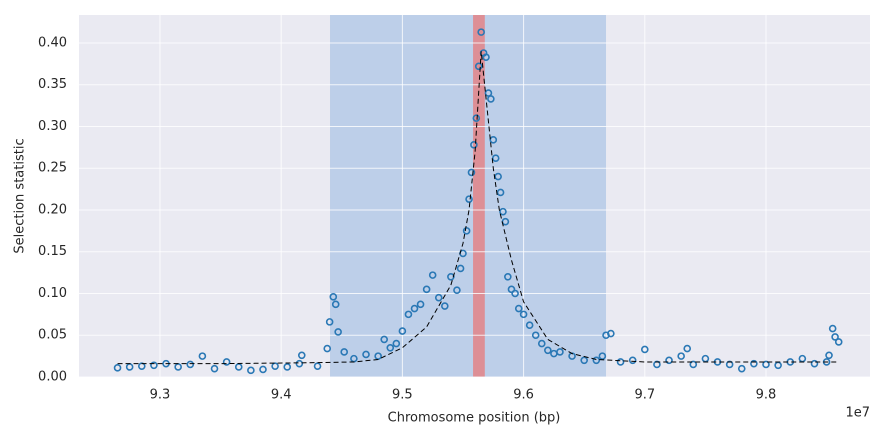  Describe the element at coordinates (402, 395) in the screenshot. I see `x-tick-label: 9.5` at that location.